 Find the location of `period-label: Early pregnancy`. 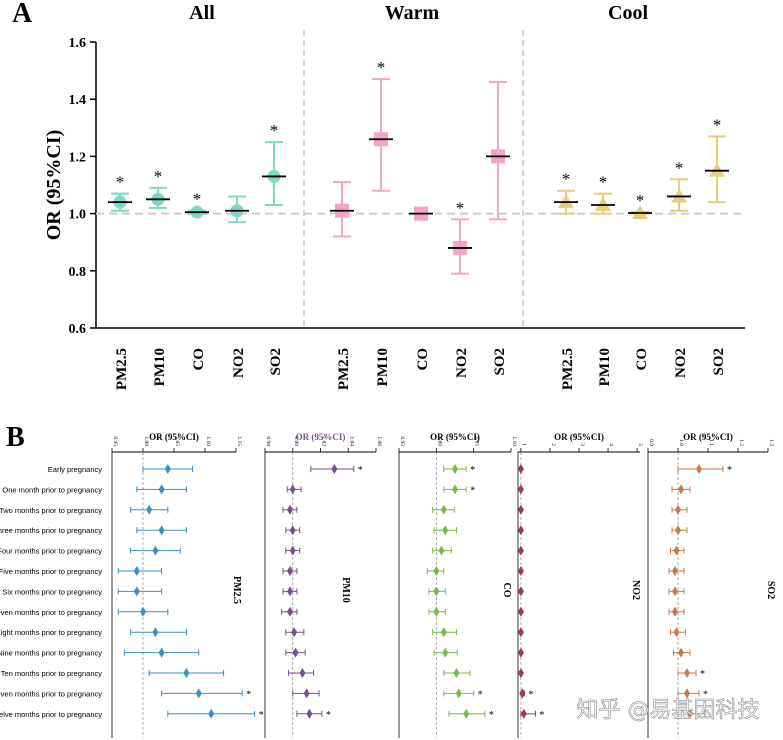

period-label: Early pregnancy is located at coordinates (75, 469).